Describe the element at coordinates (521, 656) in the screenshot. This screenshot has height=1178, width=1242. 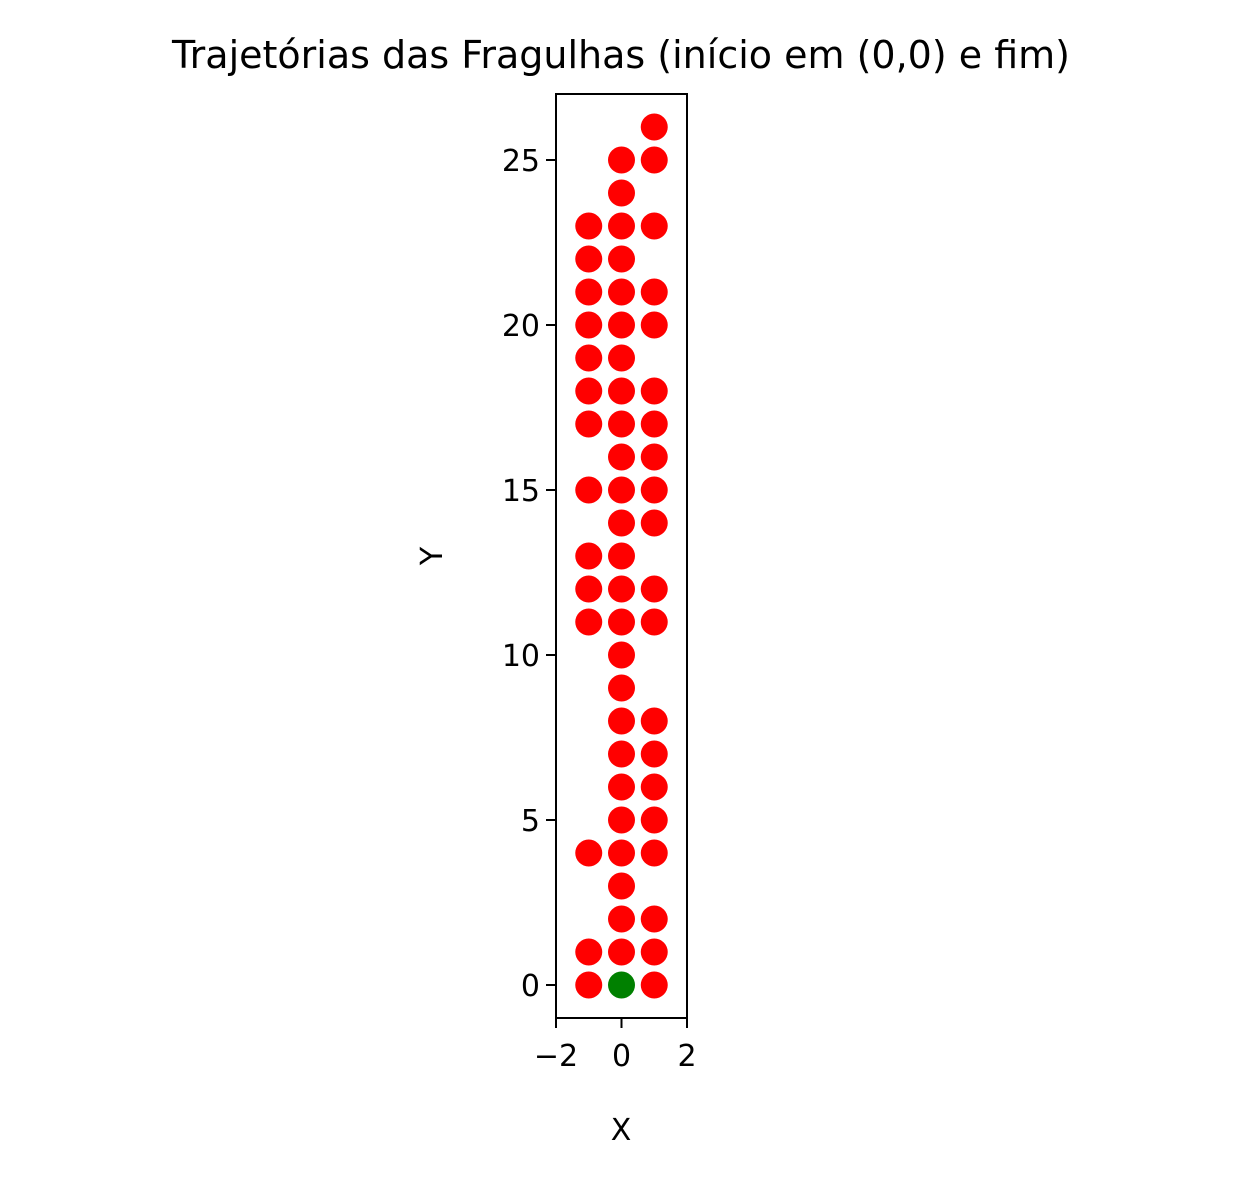
I see `y-tick-label-2: 10` at that location.